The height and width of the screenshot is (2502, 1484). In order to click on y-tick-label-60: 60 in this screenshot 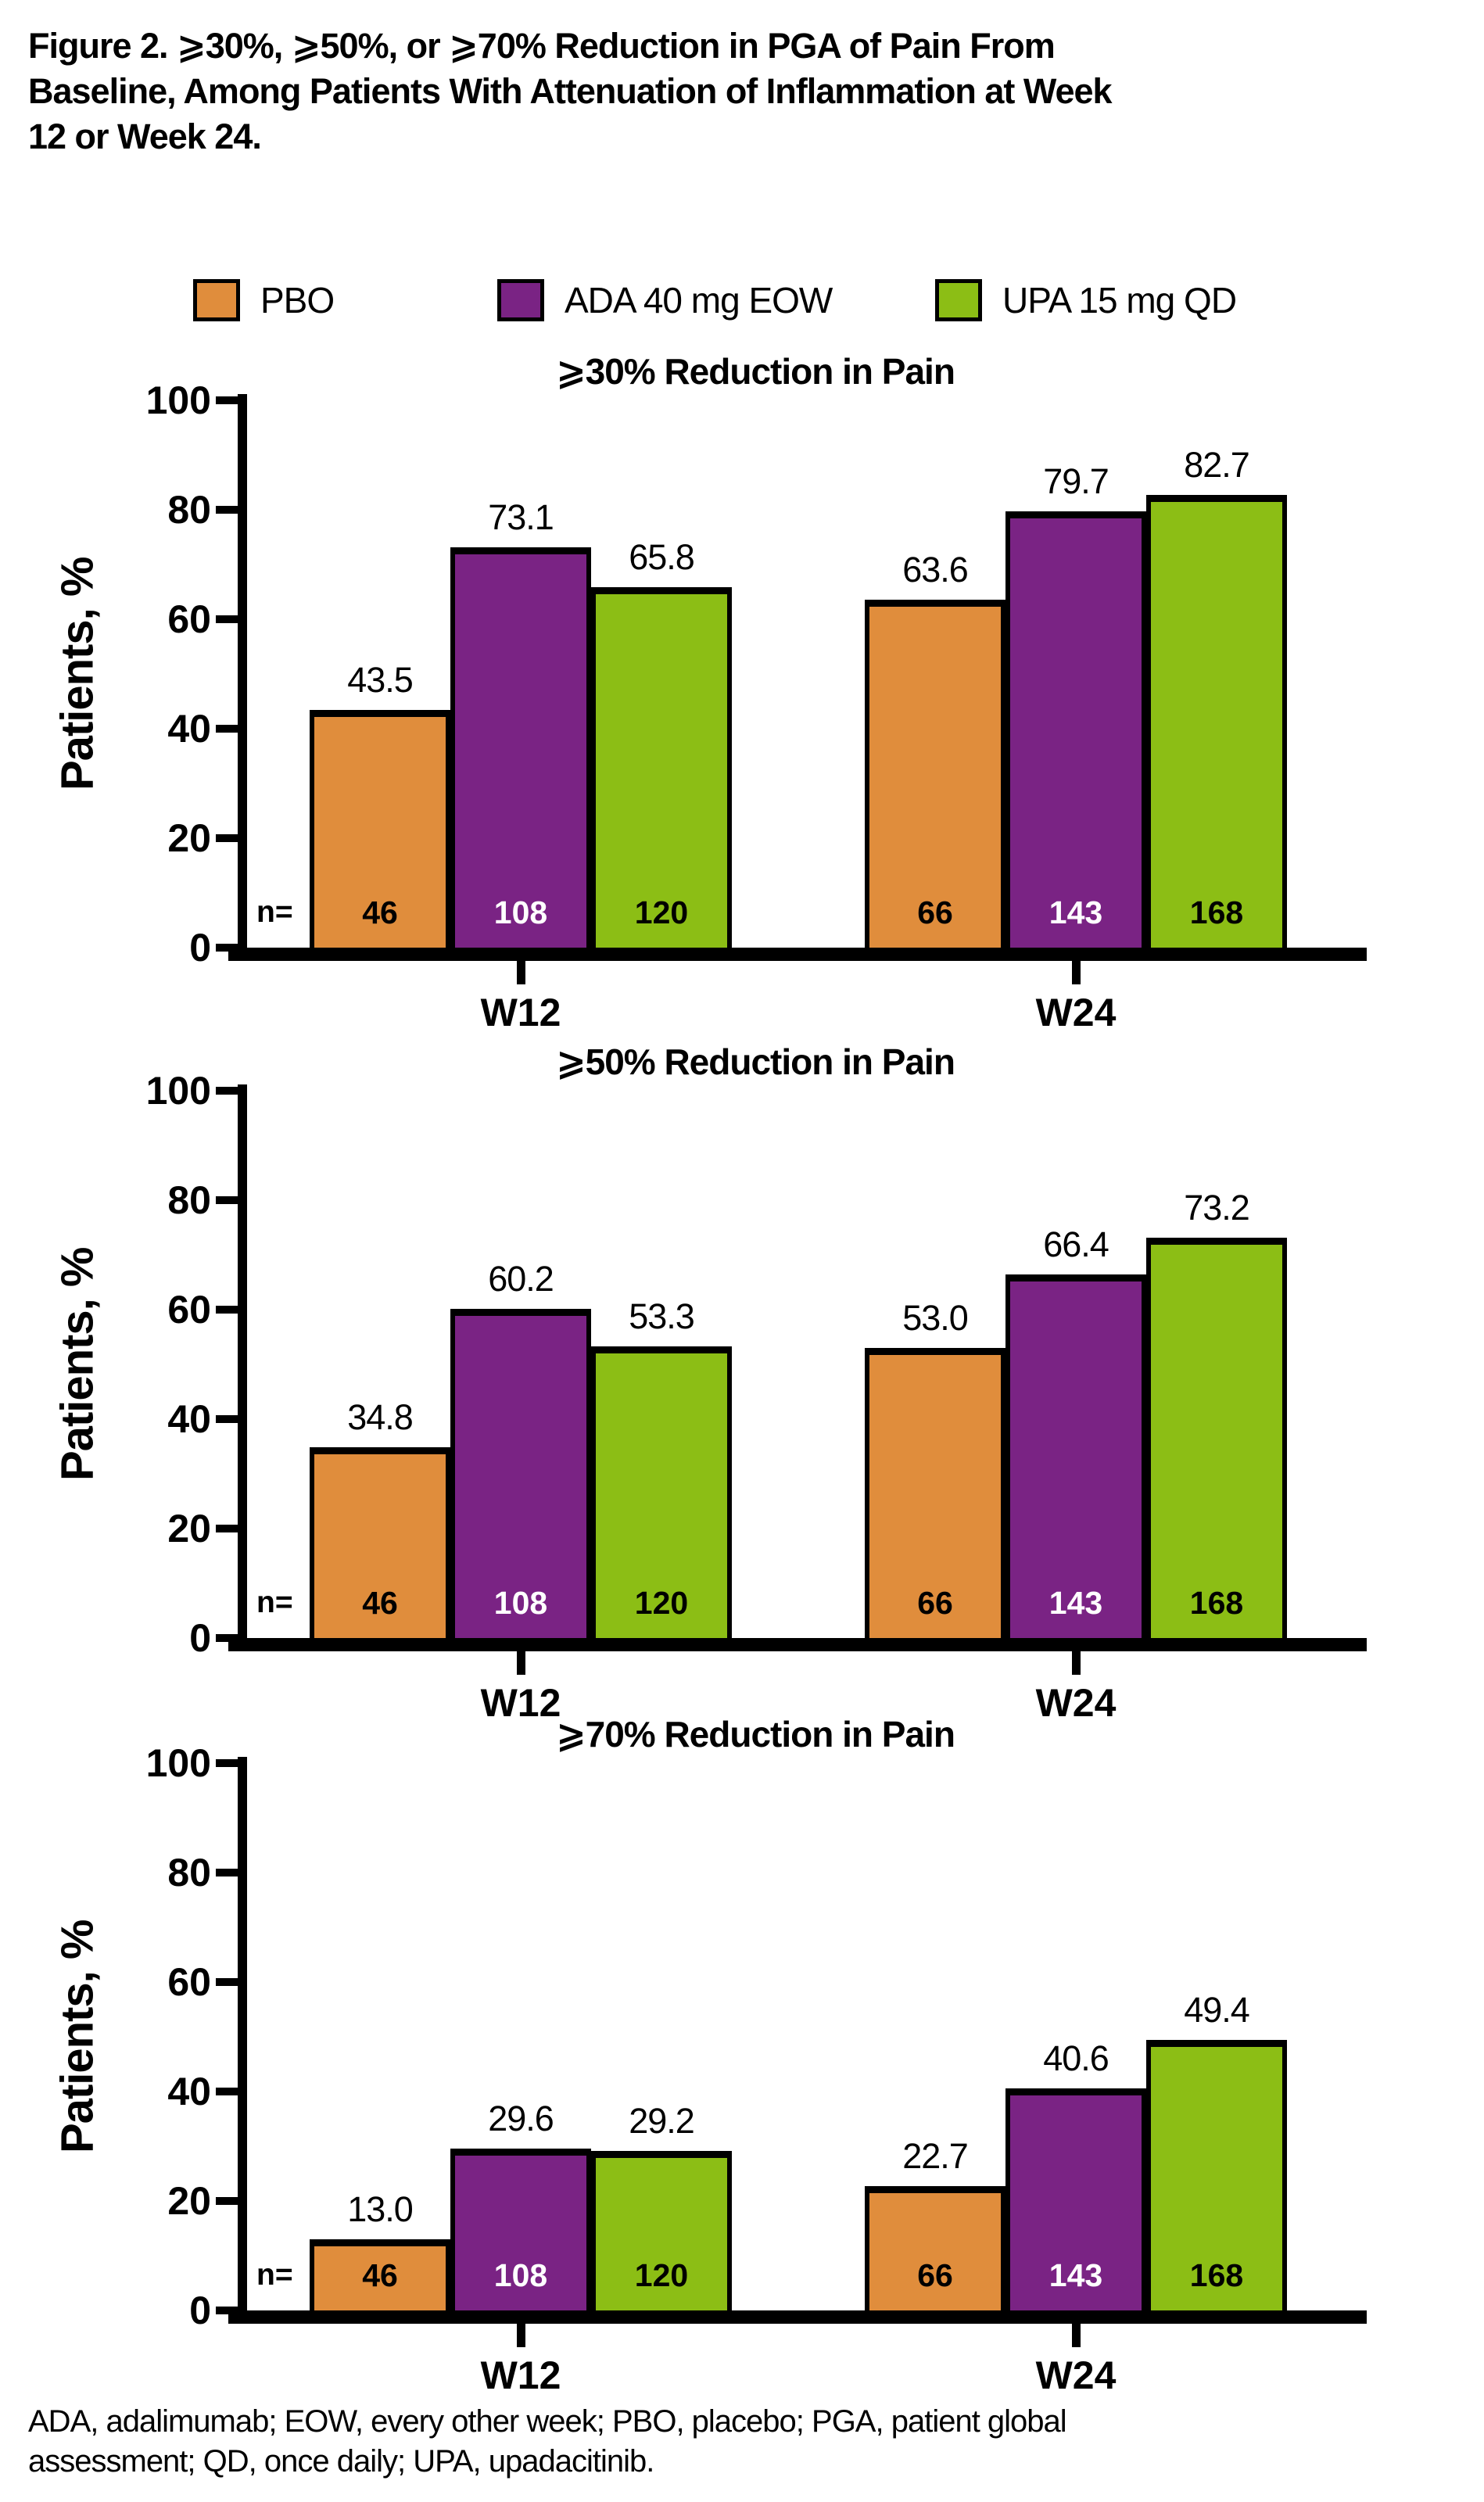, I will do `click(189, 1982)`.